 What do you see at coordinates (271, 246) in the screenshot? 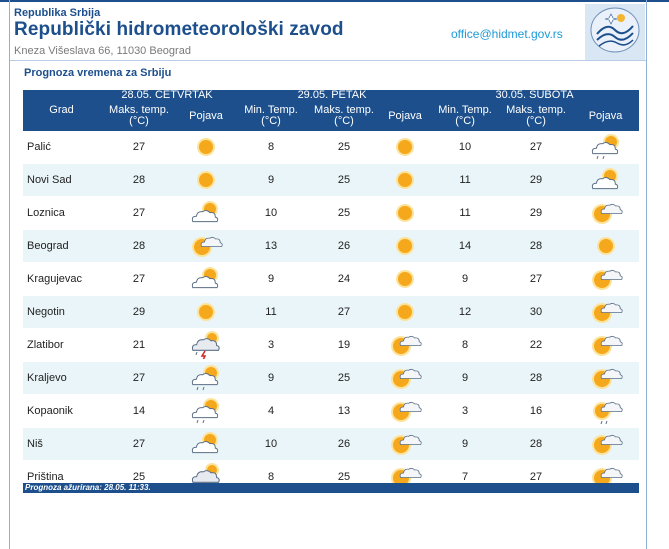
I see `day2-min-cell: 13` at bounding box center [271, 246].